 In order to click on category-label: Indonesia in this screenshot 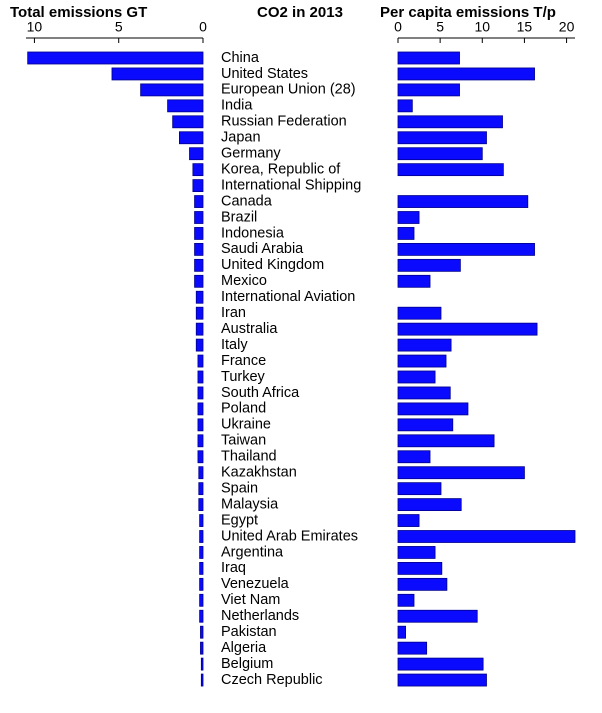, I will do `click(253, 233)`.